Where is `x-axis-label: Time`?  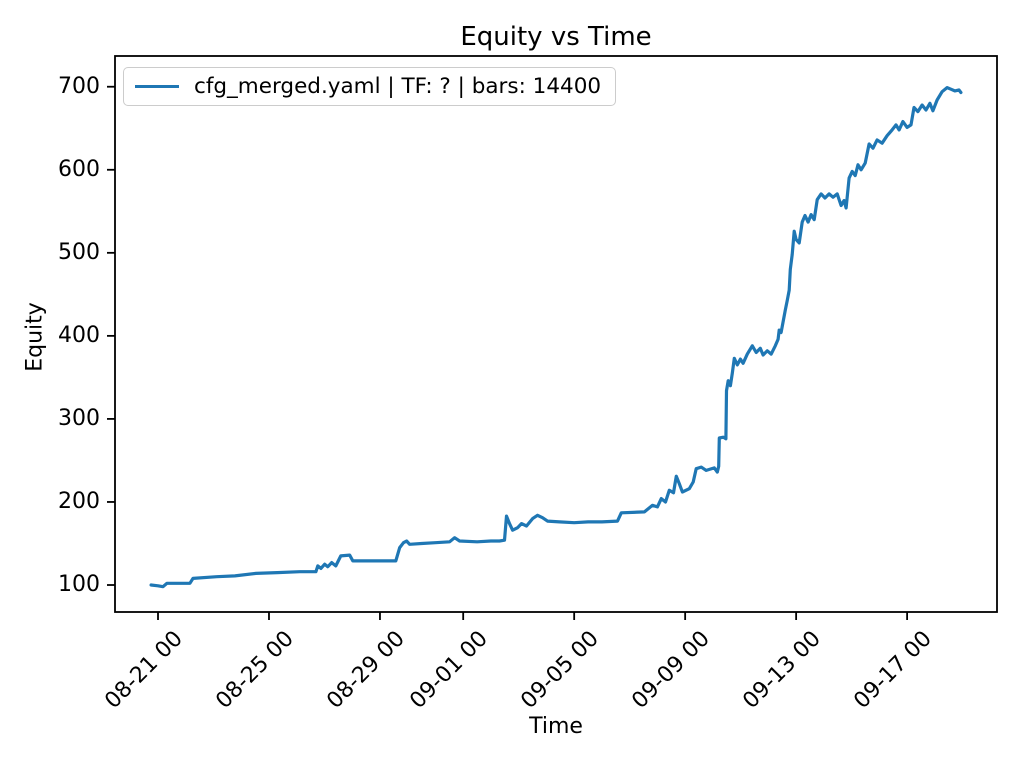
x-axis-label: Time is located at coordinates (556, 726).